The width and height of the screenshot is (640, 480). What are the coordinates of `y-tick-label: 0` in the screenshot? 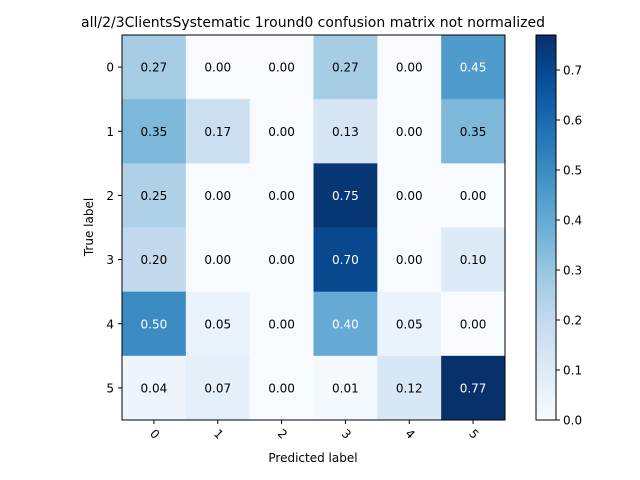 It's located at (110, 68).